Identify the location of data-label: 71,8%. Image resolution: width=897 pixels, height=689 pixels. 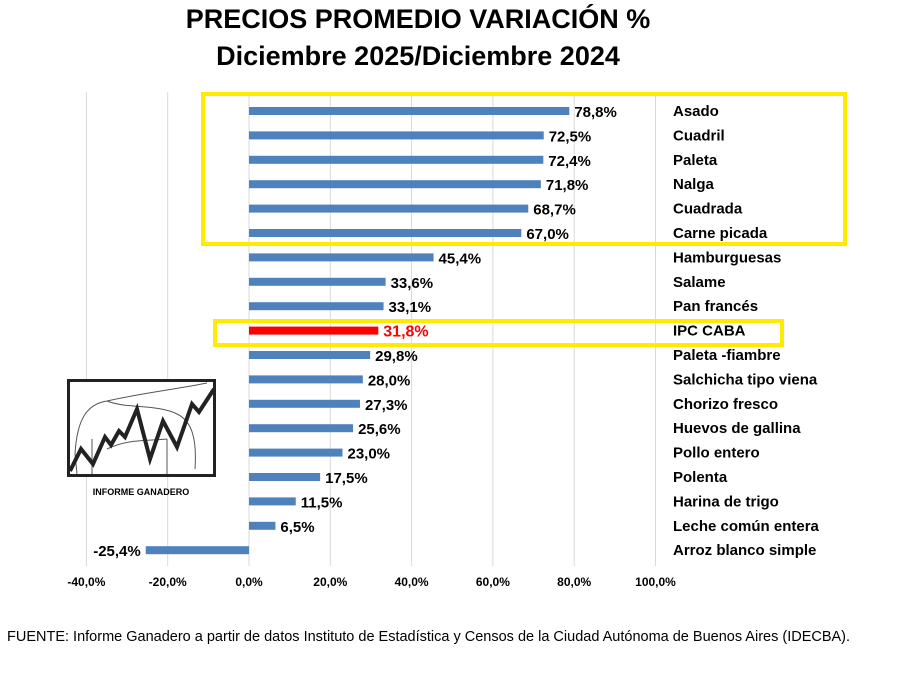
(567, 185).